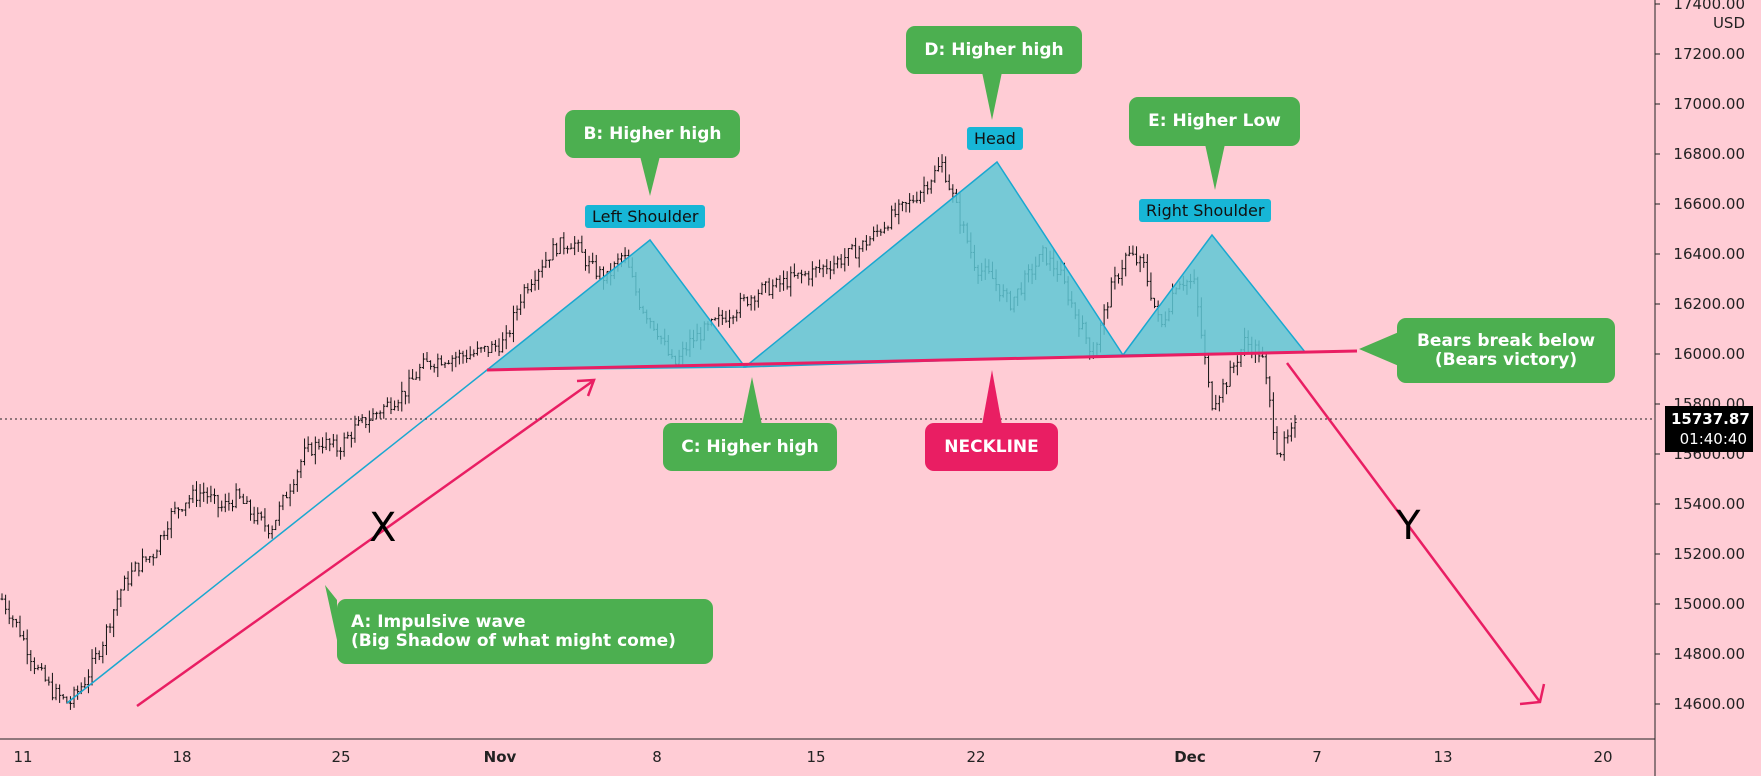 The image size is (1761, 776). What do you see at coordinates (383, 528) in the screenshot?
I see `marker-x: X` at bounding box center [383, 528].